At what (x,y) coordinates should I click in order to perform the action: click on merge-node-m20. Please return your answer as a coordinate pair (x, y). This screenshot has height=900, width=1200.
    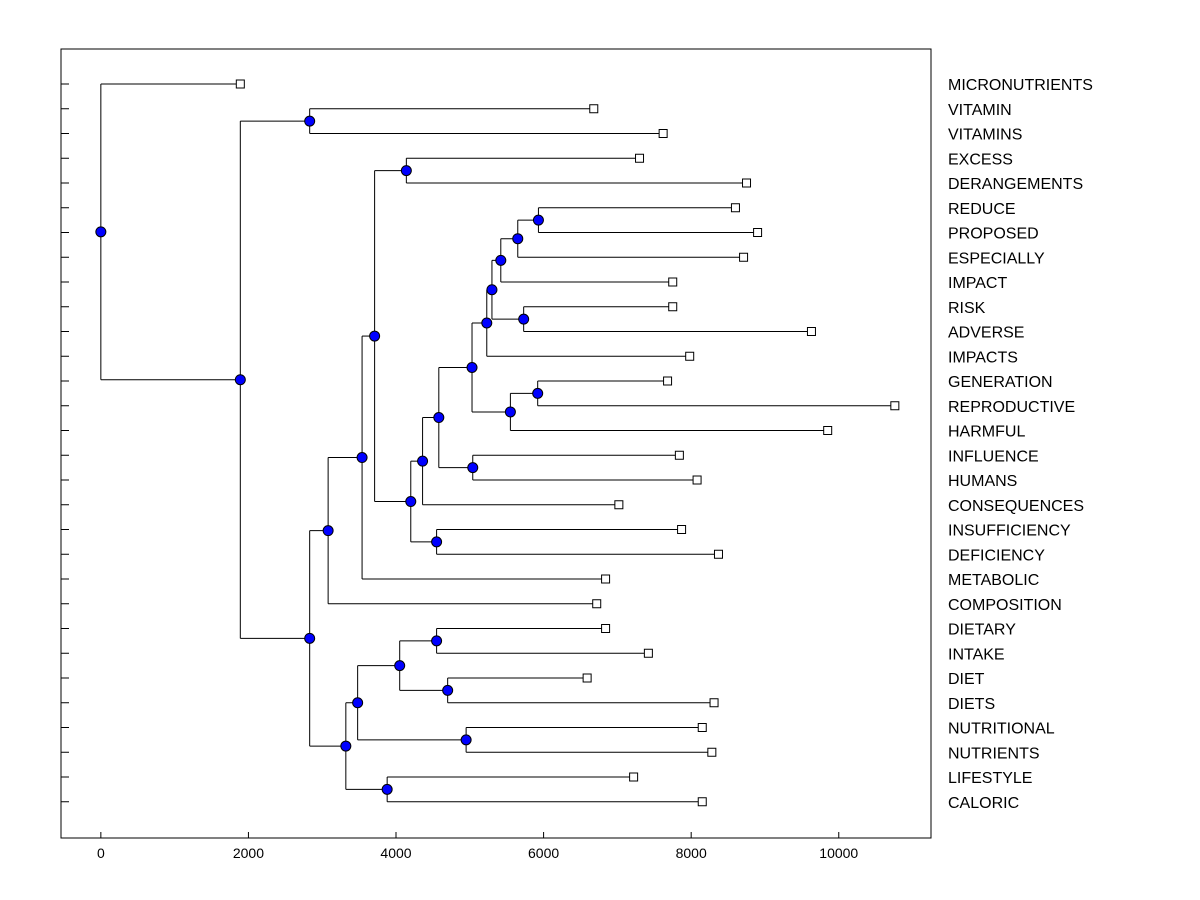
    Looking at the image, I should click on (437, 641).